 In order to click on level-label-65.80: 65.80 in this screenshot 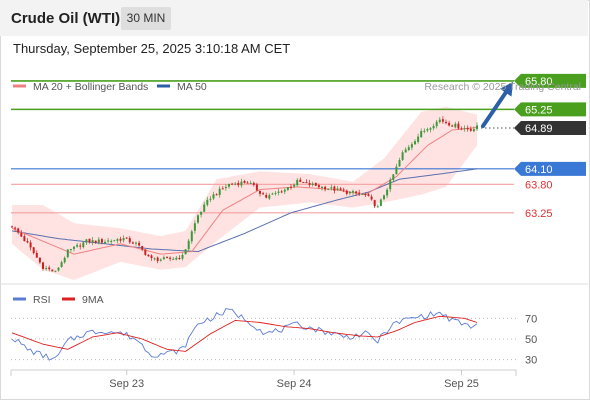, I will do `click(550, 80)`.